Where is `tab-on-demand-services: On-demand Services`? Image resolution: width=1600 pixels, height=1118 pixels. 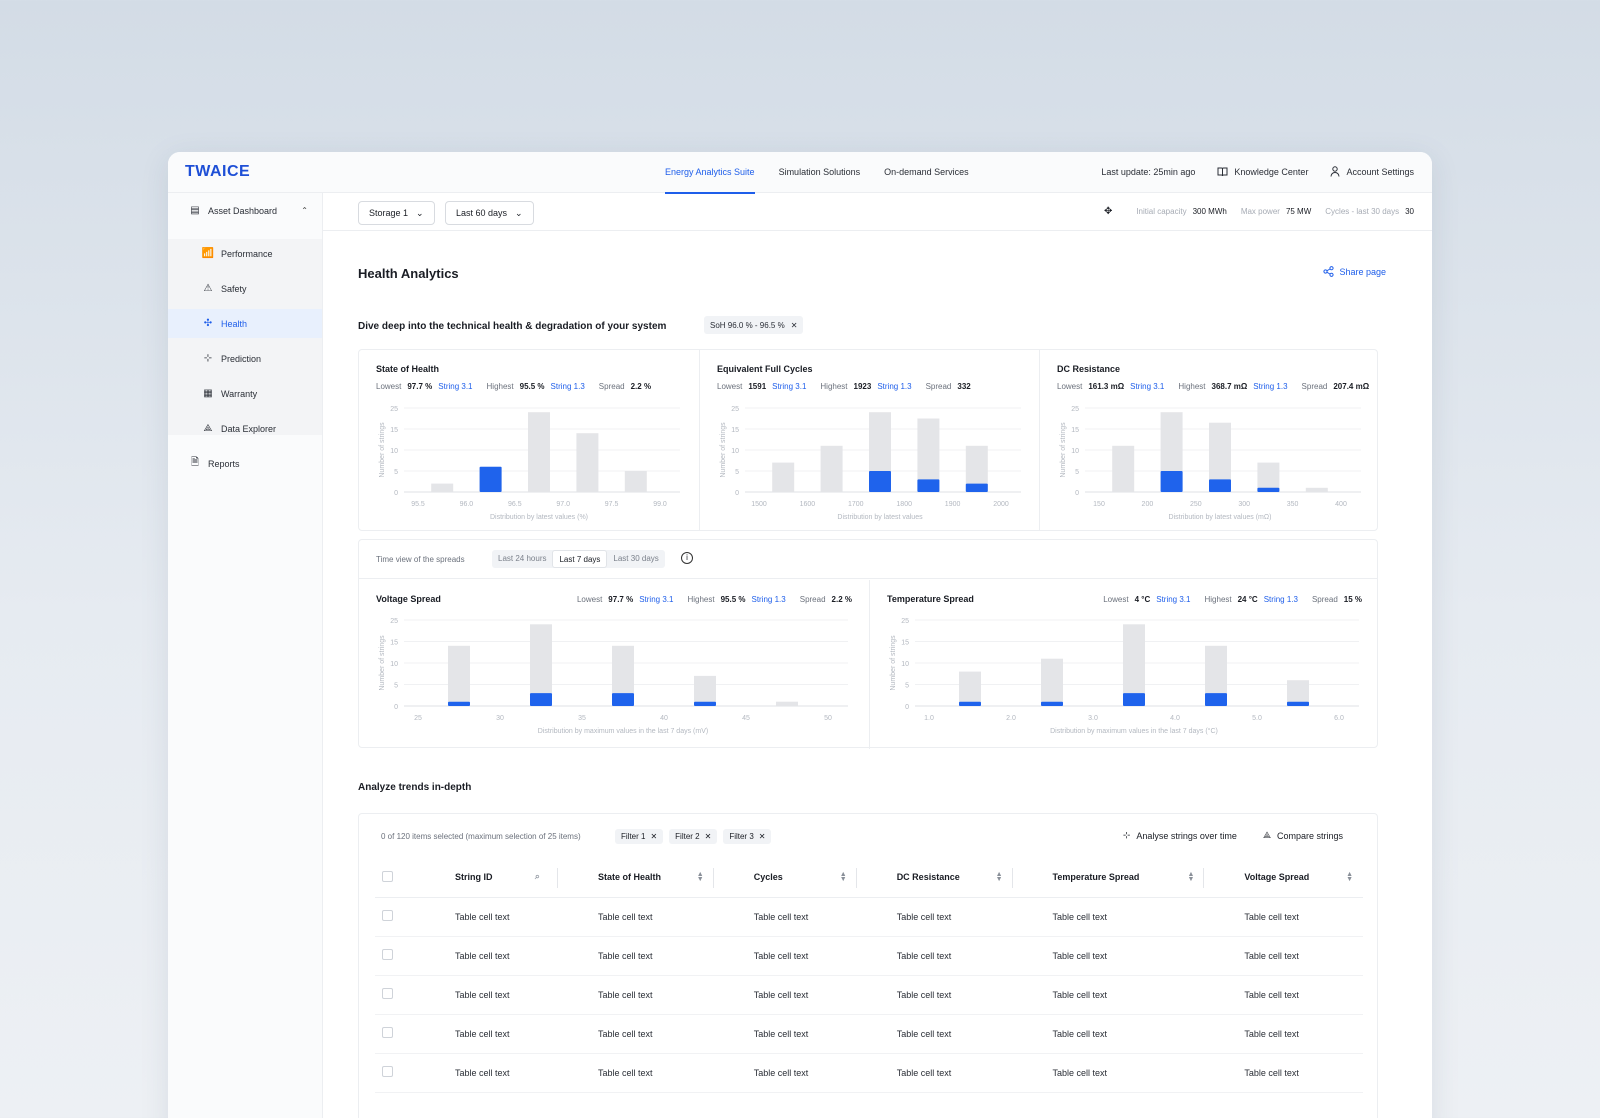 tab-on-demand-services: On-demand Services is located at coordinates (926, 172).